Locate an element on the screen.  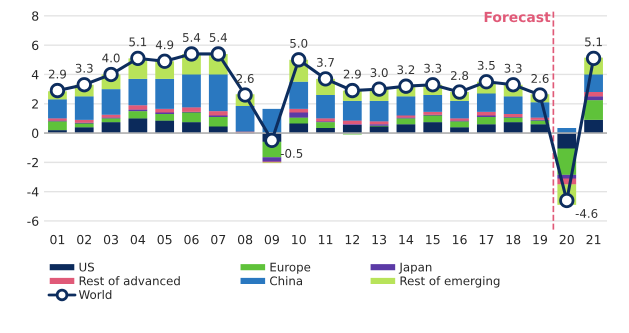
x-tick-label: 04 is located at coordinates (138, 239).